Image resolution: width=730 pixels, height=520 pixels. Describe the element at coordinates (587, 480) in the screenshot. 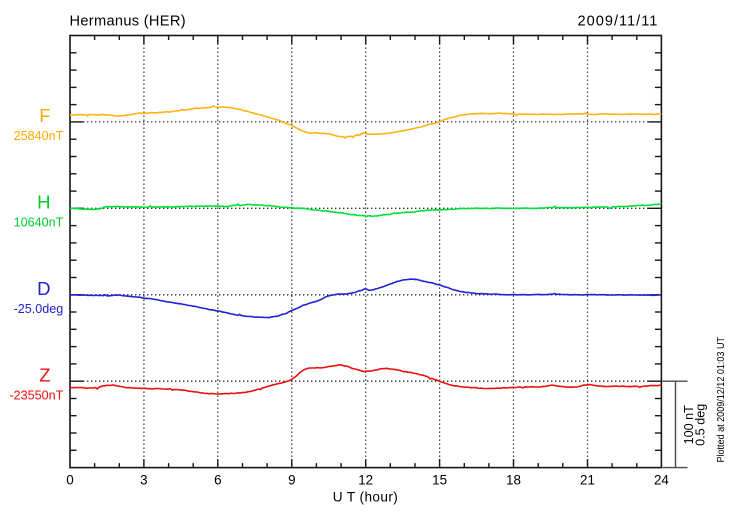

I see `svg-text: 21` at that location.